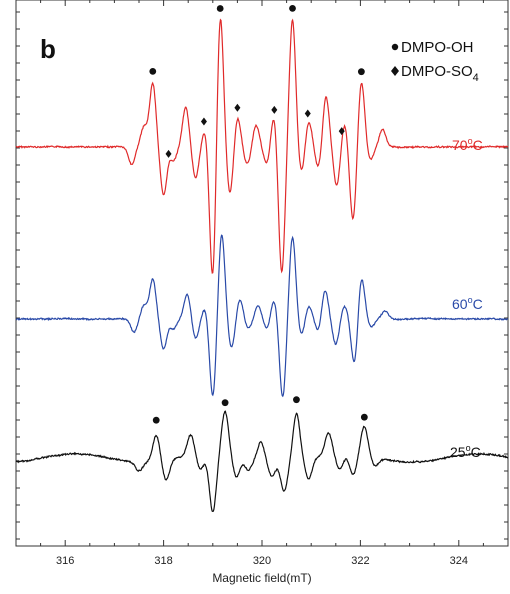 This screenshot has width=510, height=594. Describe the element at coordinates (468, 448) in the screenshot. I see `series-label-25c-degree: o` at that location.